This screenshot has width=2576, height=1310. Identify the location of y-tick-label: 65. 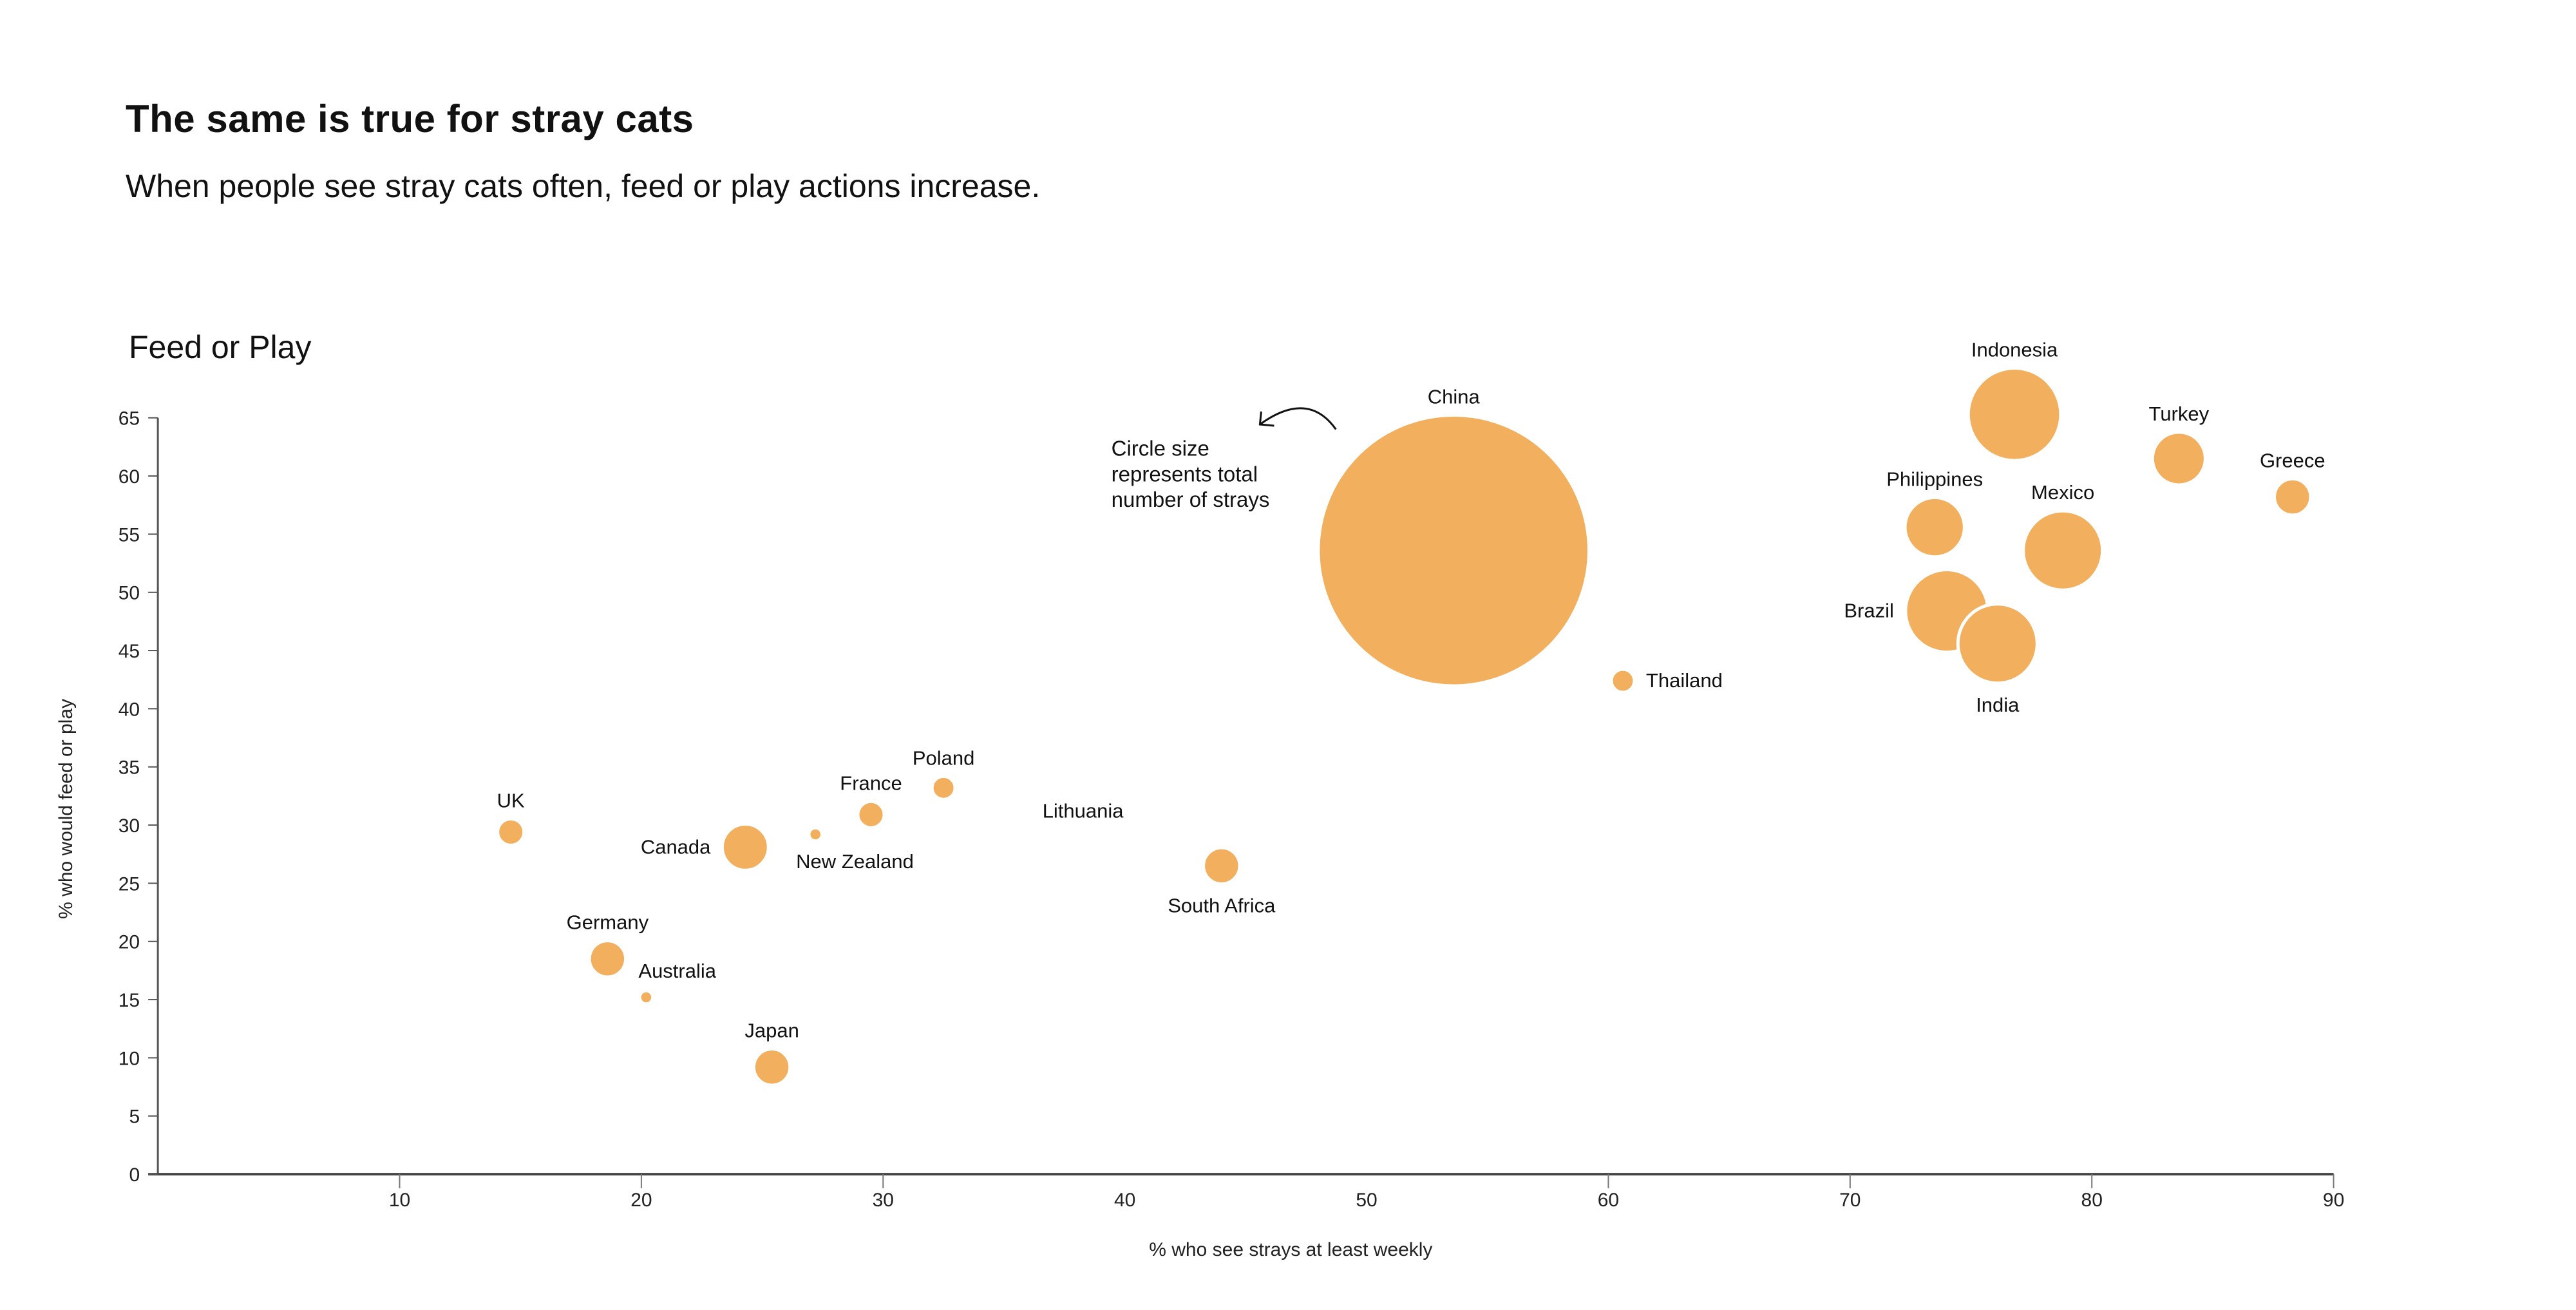
(129, 419).